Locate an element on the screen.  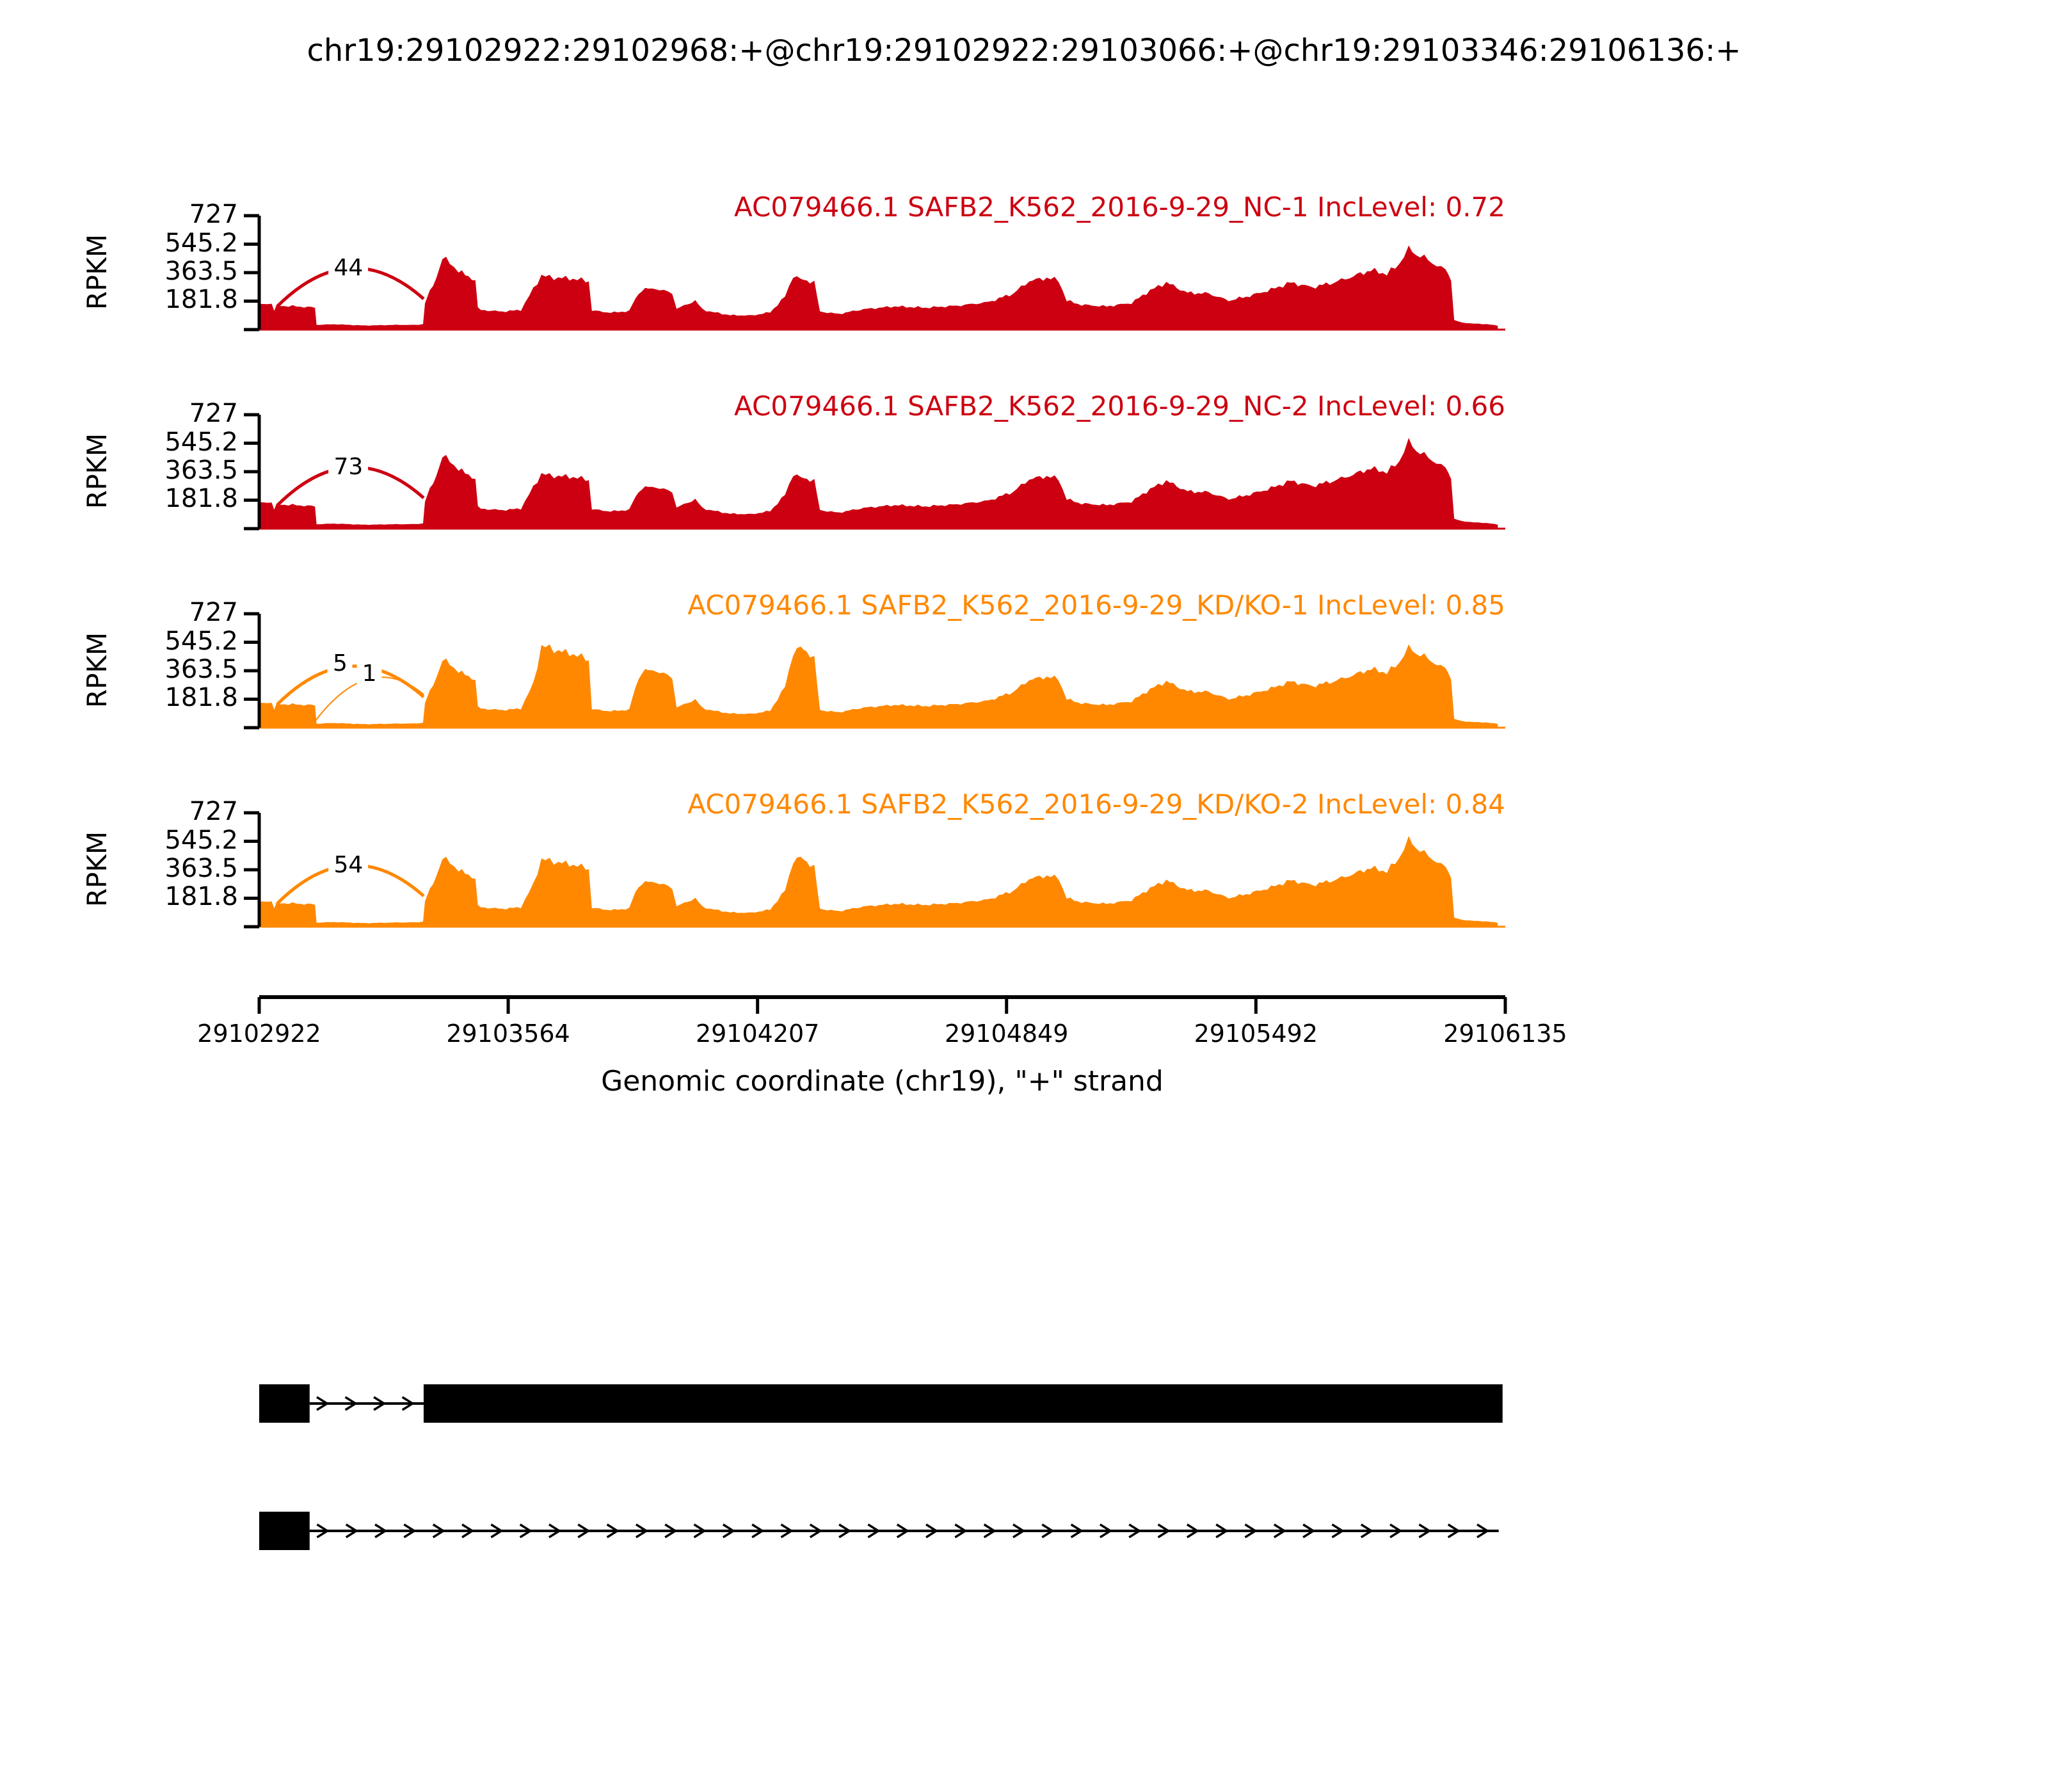
x-tick-label: 29104849 is located at coordinates (1006, 1034).